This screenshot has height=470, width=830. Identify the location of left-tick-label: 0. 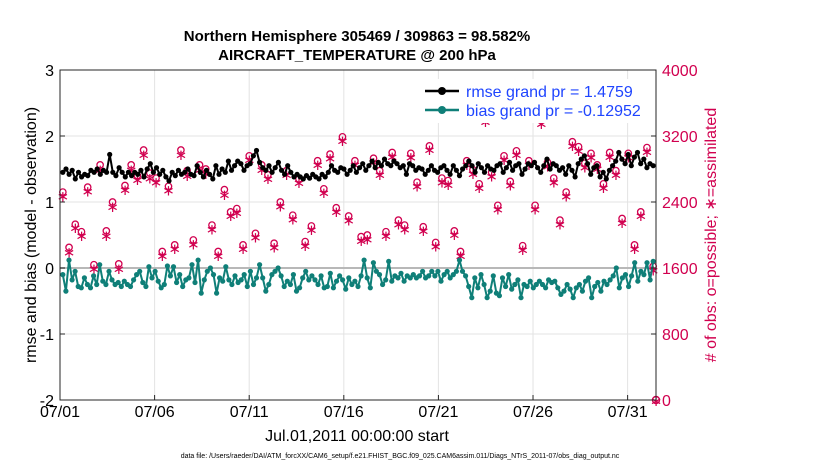
(49, 269).